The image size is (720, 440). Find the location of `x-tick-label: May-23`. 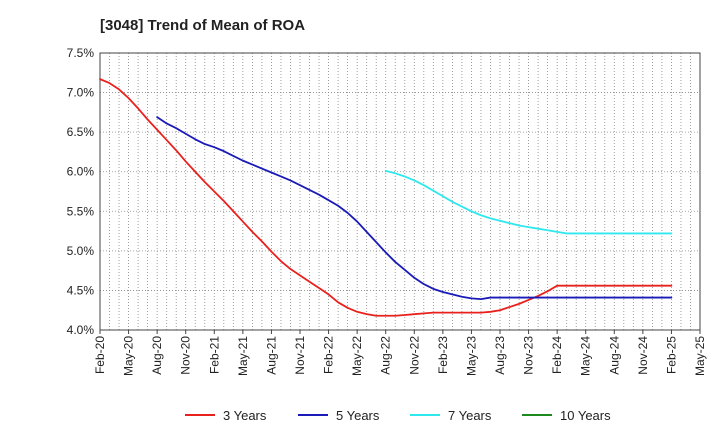

x-tick-label: May-23 is located at coordinates (471, 356).